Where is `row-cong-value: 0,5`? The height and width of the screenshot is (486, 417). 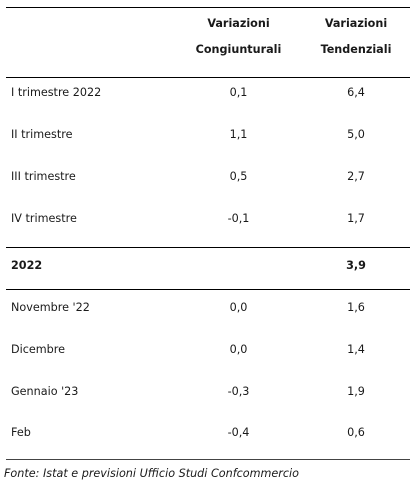
row-cong-value: 0,5 is located at coordinates (238, 176).